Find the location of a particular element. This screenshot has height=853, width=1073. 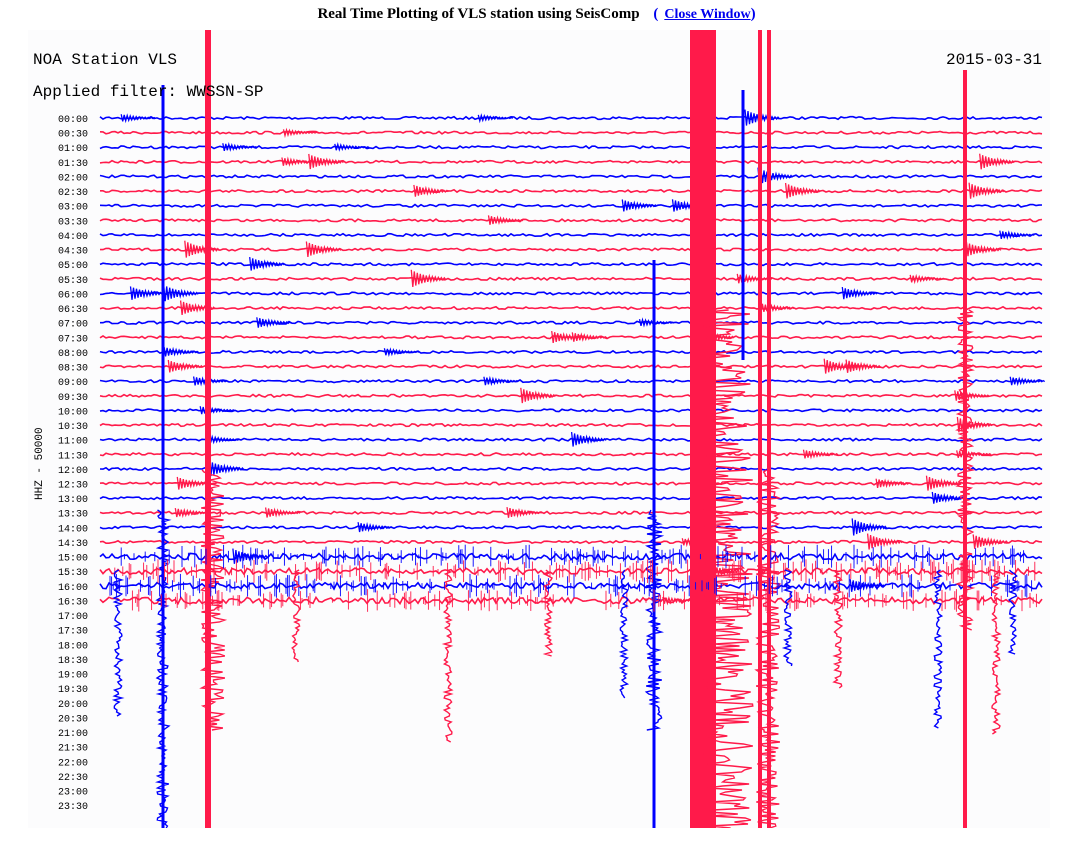

row-label: 04:30 is located at coordinates (73, 252).